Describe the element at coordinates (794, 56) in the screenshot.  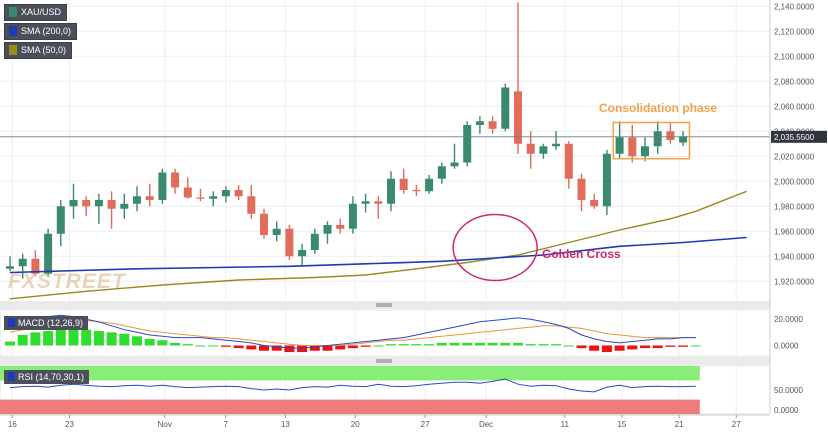
I see `y-tick-label: 2,100.0000` at that location.